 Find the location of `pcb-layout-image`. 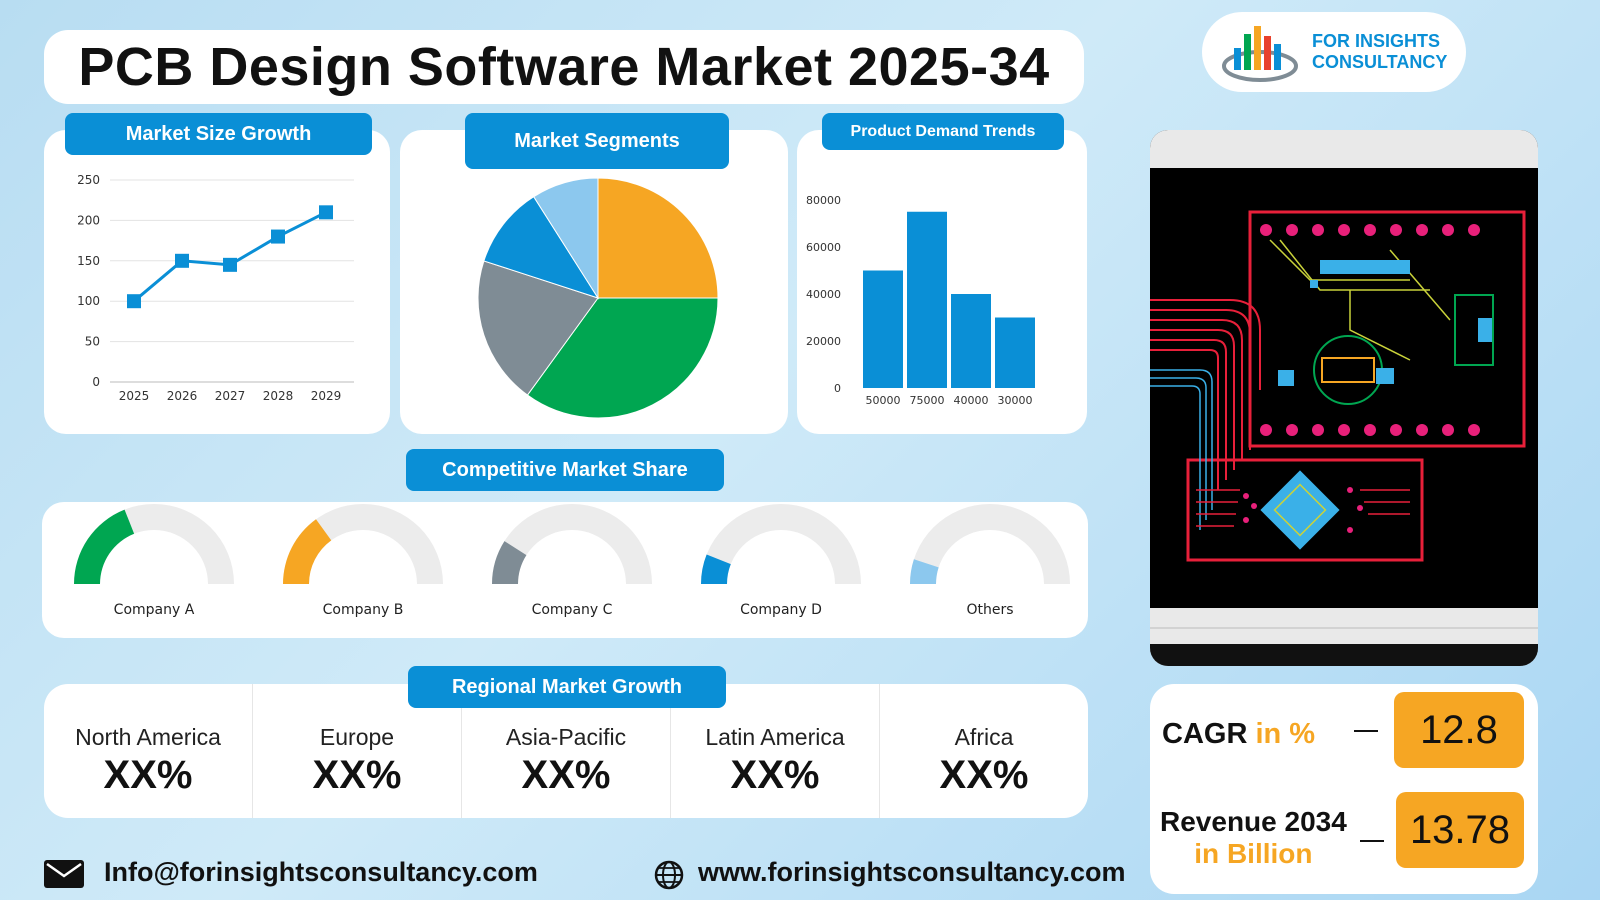

pcb-layout-image is located at coordinates (1344, 398).